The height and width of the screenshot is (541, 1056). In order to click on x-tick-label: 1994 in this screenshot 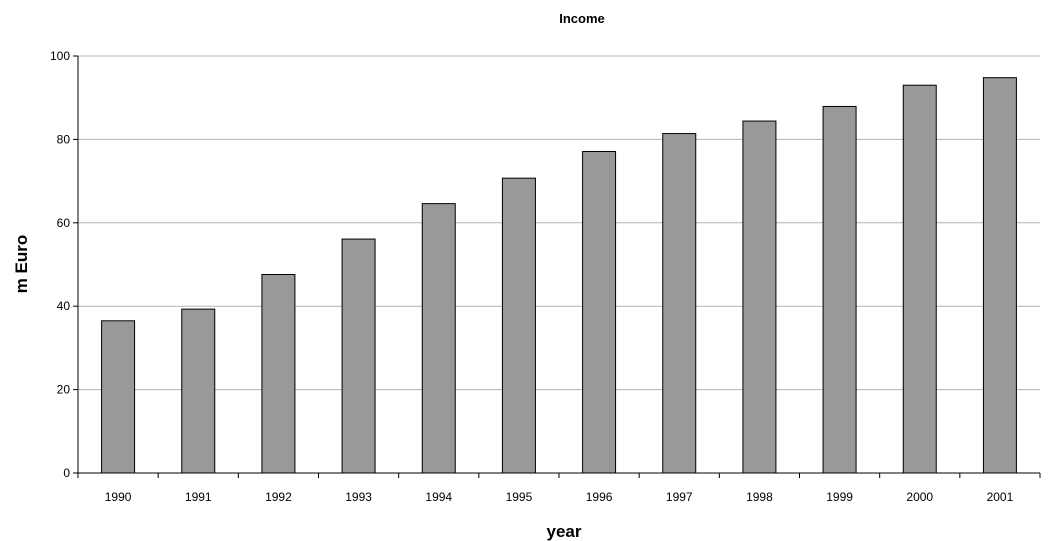, I will do `click(438, 497)`.